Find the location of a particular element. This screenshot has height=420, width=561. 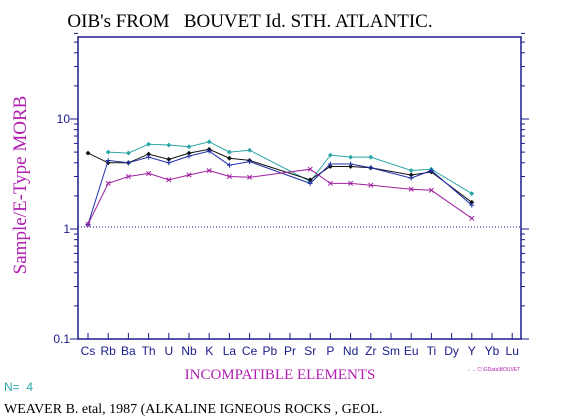

x-tick-label: K is located at coordinates (209, 351).